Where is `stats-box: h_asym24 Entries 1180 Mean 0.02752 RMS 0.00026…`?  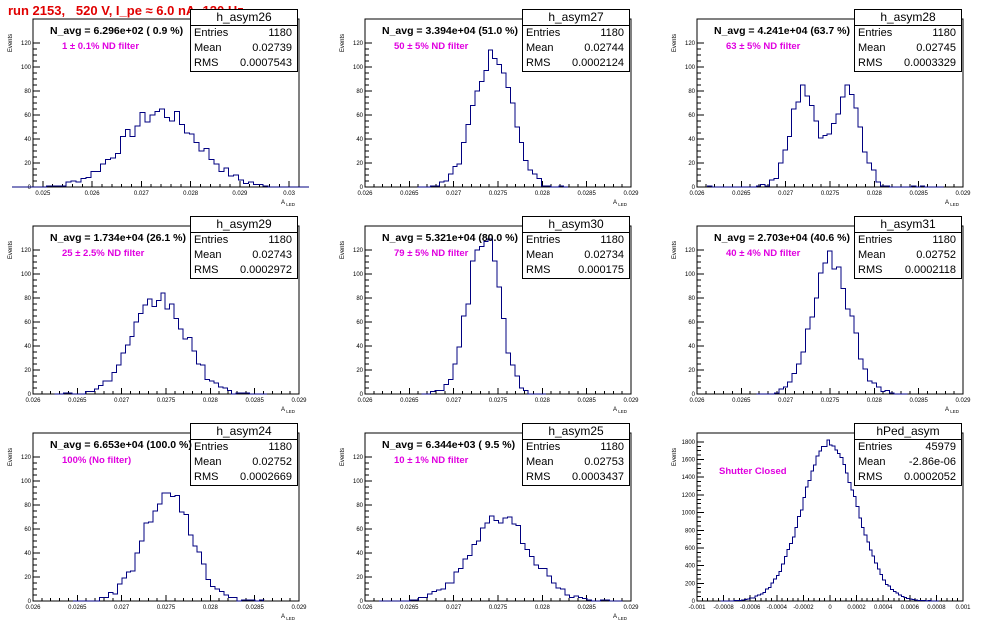
stats-box: h_asym24 Entries 1180 Mean 0.02752 RMS 0.00026… is located at coordinates (244, 454).